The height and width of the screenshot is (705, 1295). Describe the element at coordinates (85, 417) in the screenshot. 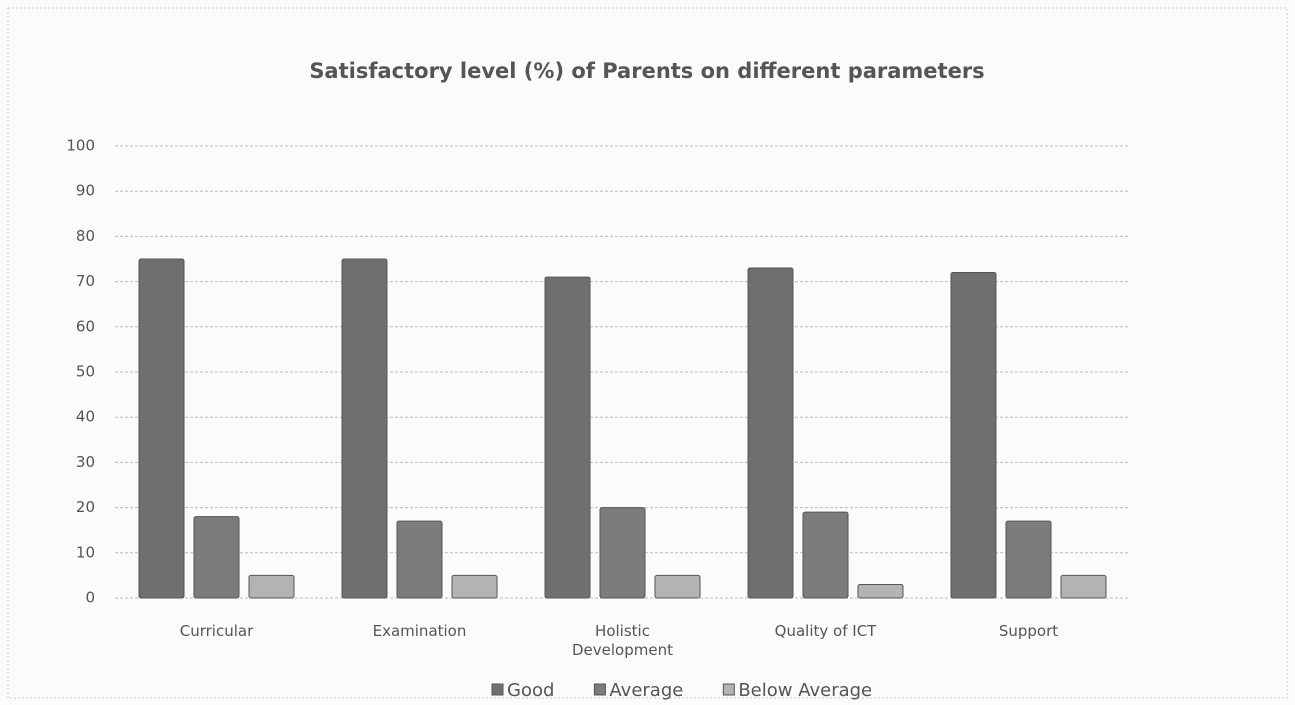

I see `y-tick-label: 40` at that location.